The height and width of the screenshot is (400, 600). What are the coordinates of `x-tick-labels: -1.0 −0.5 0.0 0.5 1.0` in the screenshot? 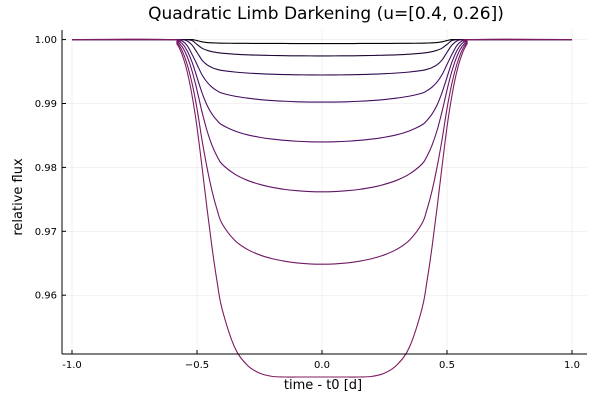 It's located at (321, 365).